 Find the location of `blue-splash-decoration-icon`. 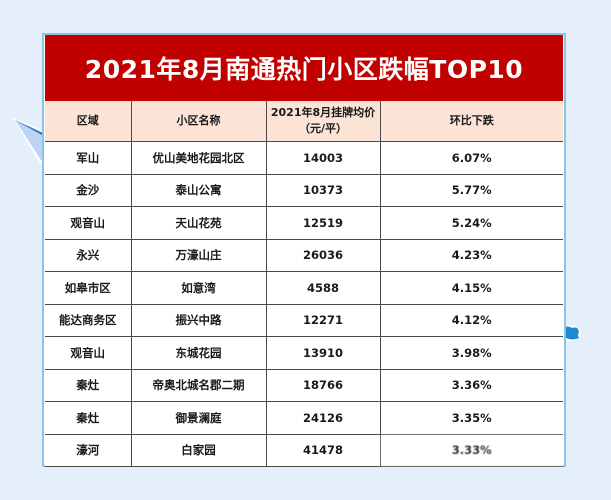

blue-splash-decoration-icon is located at coordinates (571, 333).